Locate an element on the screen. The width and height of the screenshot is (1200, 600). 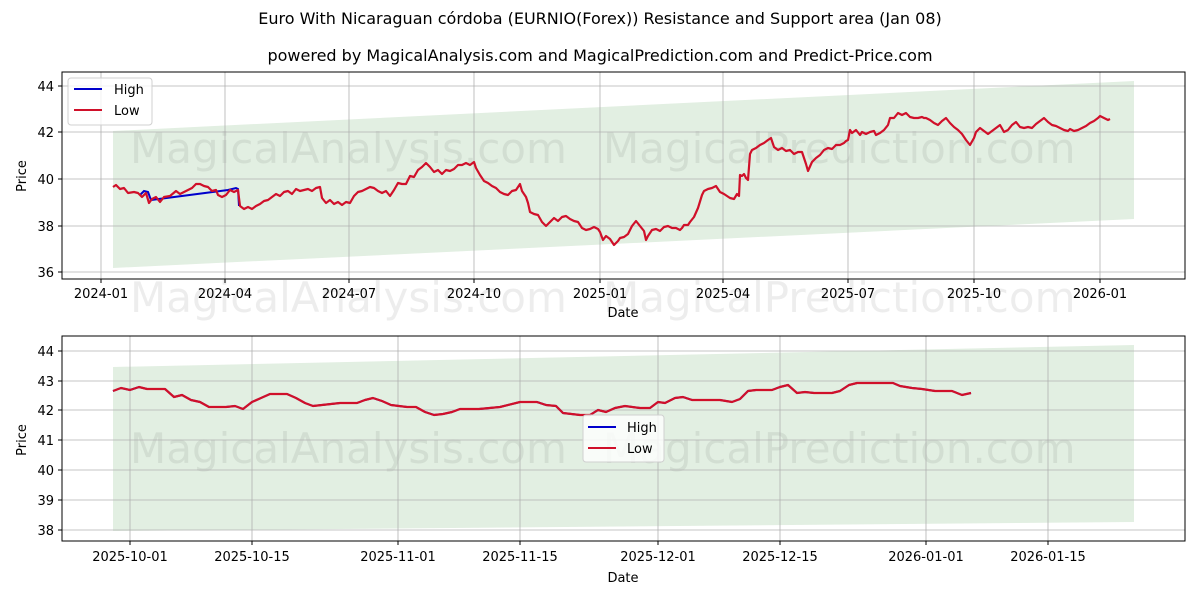
x-tick-label: 2025-10 is located at coordinates (974, 294).